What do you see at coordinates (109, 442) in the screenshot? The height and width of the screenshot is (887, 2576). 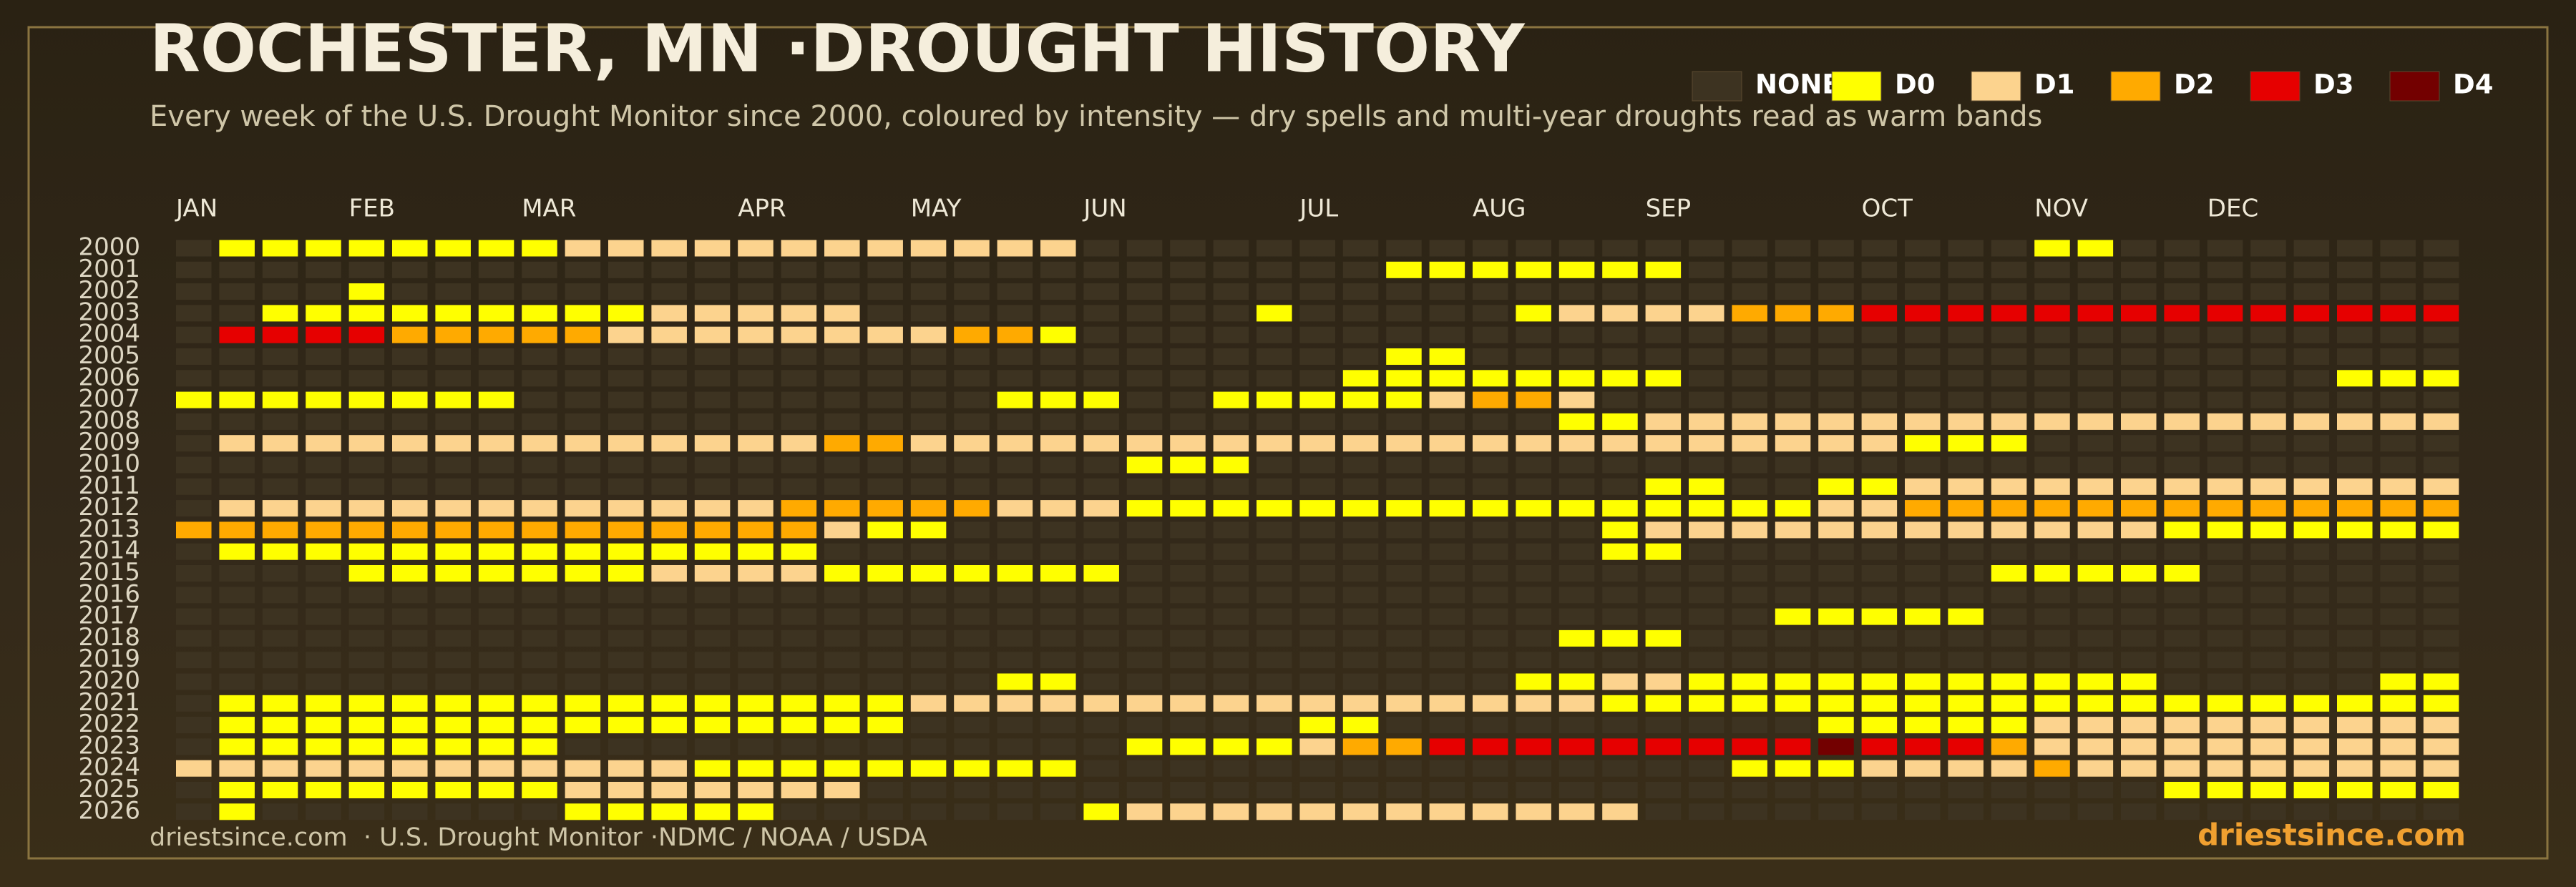 I see `y-tick-label: 2009` at bounding box center [109, 442].